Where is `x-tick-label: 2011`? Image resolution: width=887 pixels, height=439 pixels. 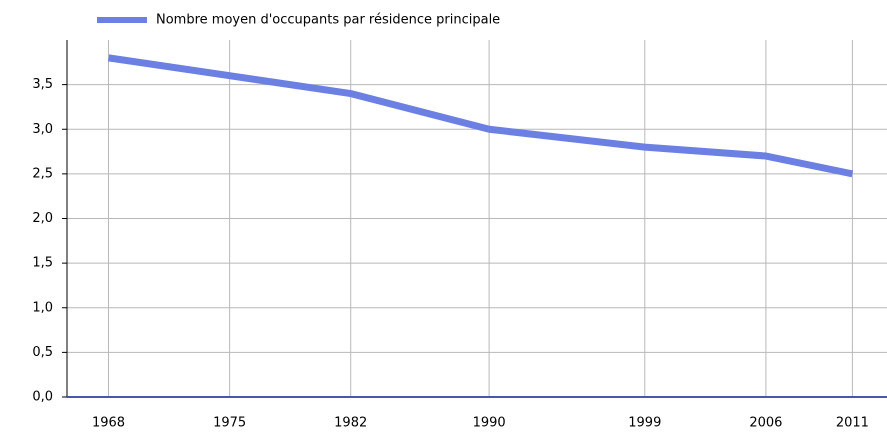 x-tick-label: 2011 is located at coordinates (852, 423).